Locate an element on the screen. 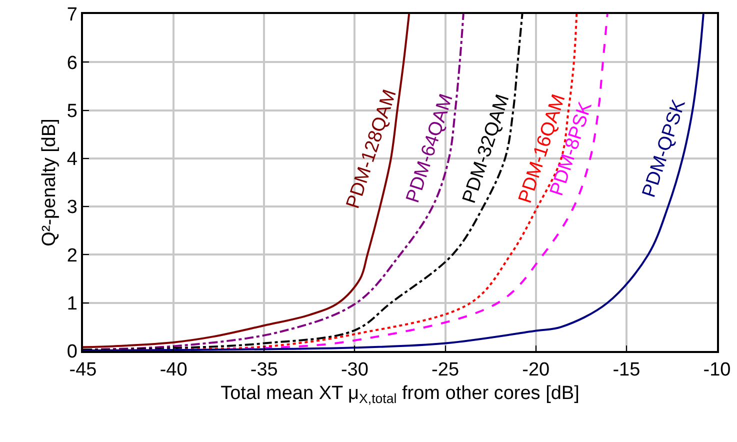  y-tick-label: 6 is located at coordinates (72, 63).